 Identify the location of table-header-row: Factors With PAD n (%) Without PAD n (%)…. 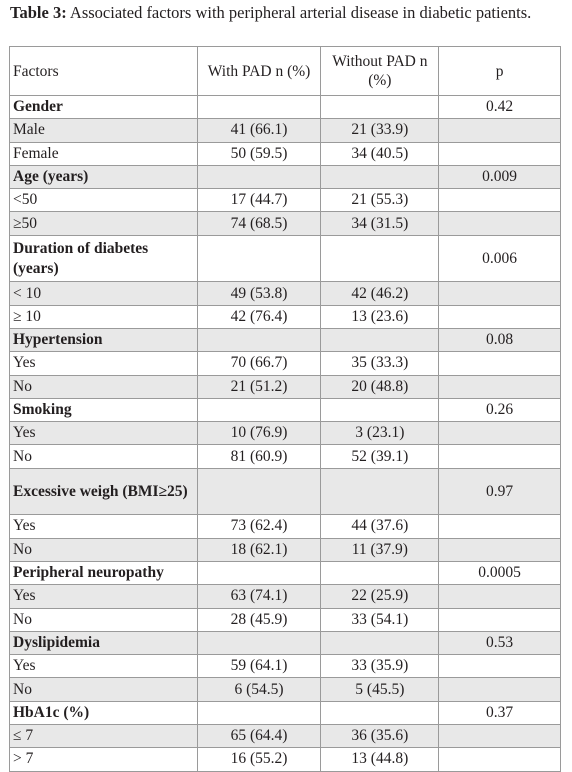
(285, 71).